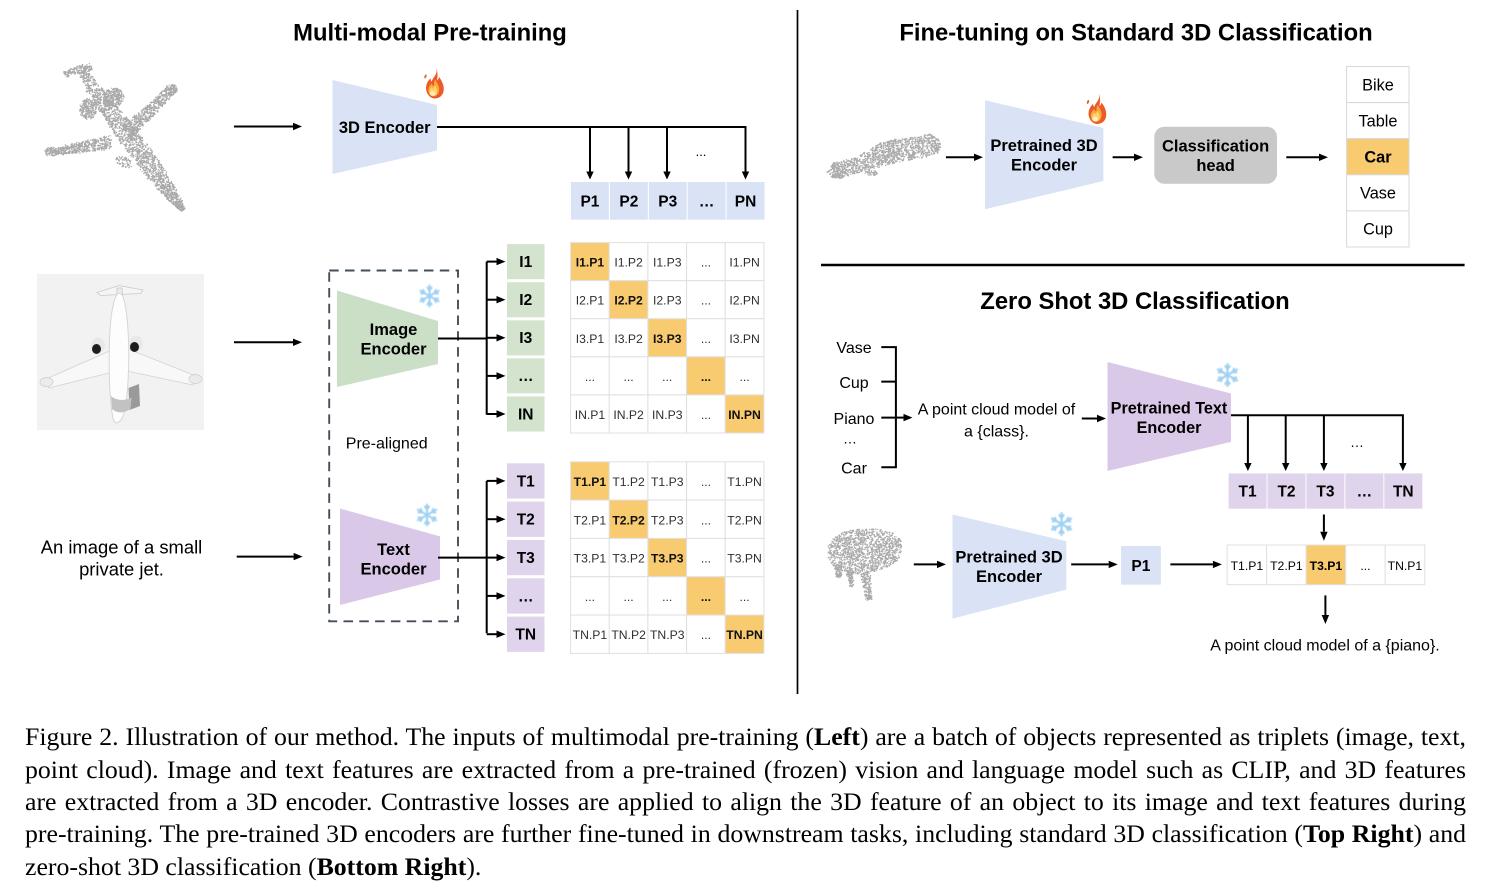 Image resolution: width=1490 pixels, height=888 pixels. Describe the element at coordinates (590, 263) in the screenshot. I see `svg-text: I1.P1` at that location.